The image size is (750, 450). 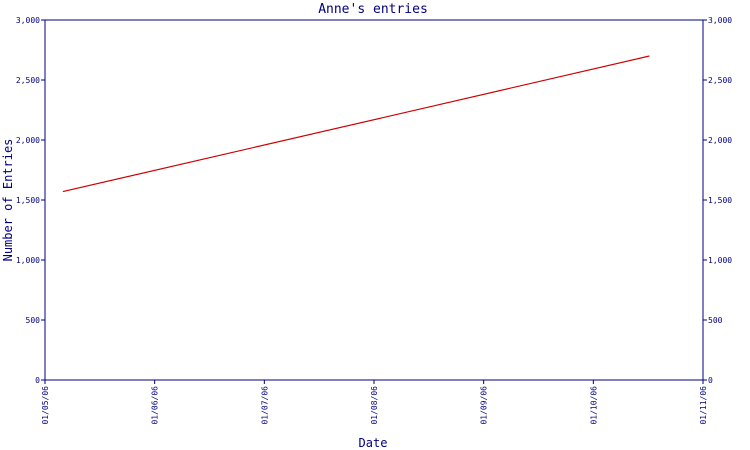 What do you see at coordinates (28, 260) in the screenshot?
I see `y-tick-label-left: 1,000` at bounding box center [28, 260].